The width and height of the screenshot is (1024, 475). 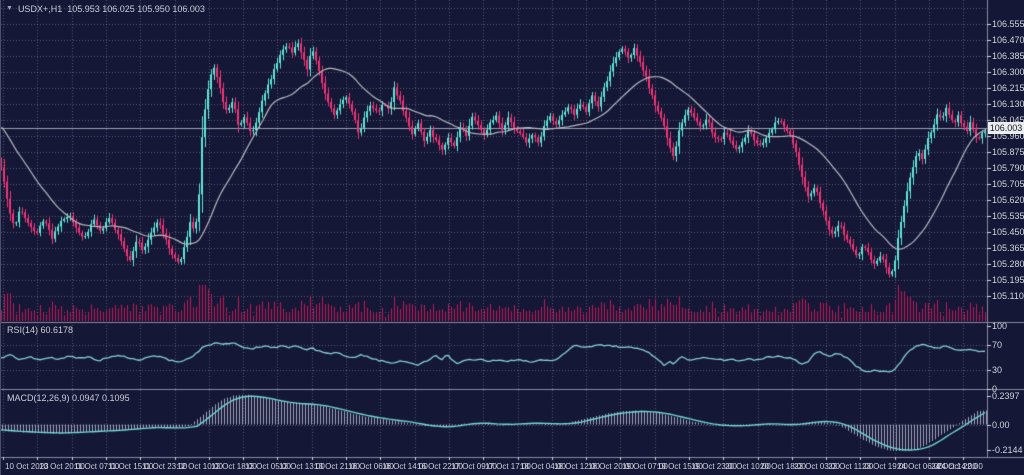 I want to click on price-axis-label: 106.215, so click(x=1008, y=88).